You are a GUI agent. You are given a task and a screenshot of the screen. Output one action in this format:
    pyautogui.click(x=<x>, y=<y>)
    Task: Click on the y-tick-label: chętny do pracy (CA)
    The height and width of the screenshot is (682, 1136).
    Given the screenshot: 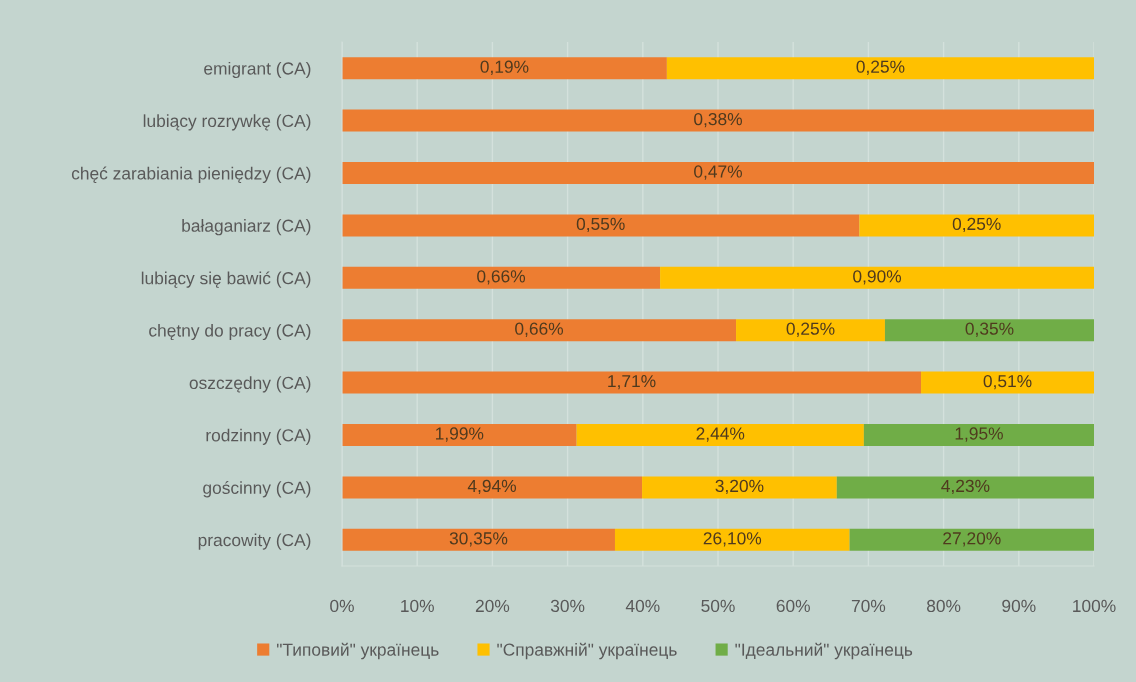 What is the action you would take?
    pyautogui.click(x=230, y=332)
    